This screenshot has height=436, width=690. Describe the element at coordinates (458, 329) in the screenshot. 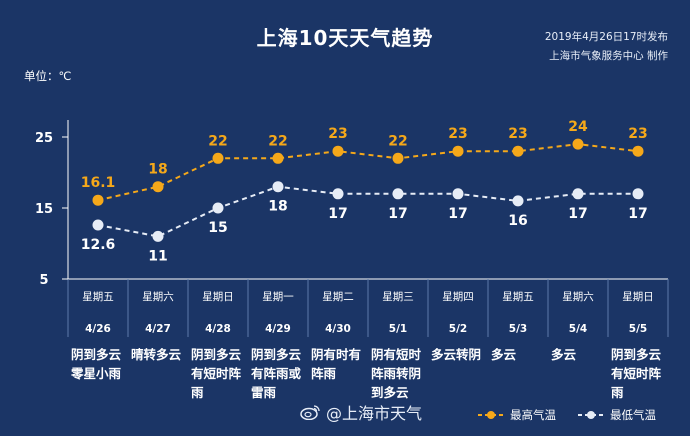

I see `day-date: 5/2` at that location.